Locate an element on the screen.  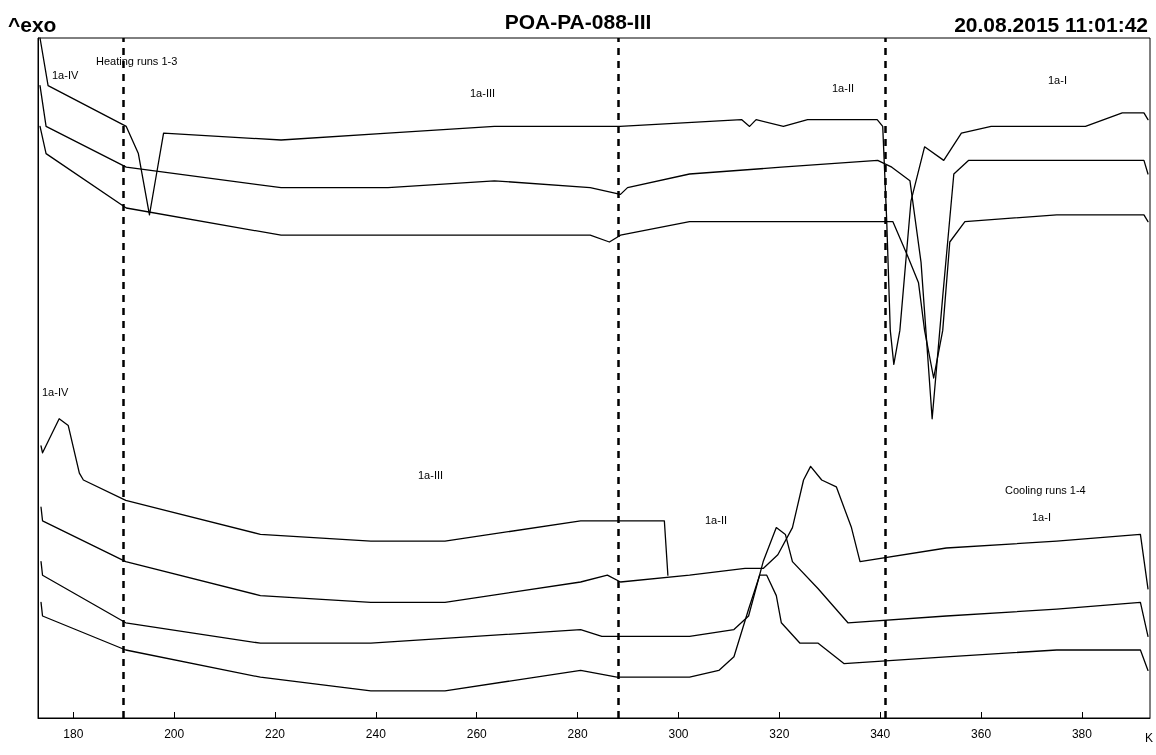
x-tick-label: 220 is located at coordinates (275, 734).